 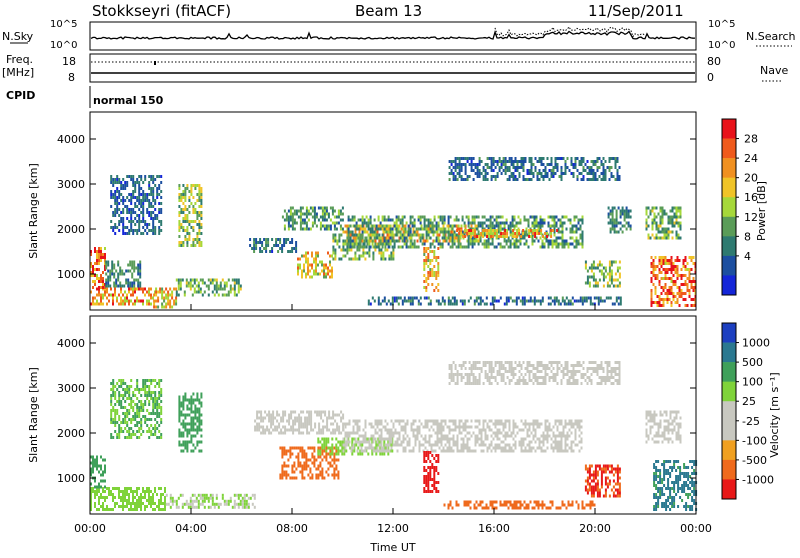 I want to click on colorbar-tick-label: 28, so click(x=751, y=139).